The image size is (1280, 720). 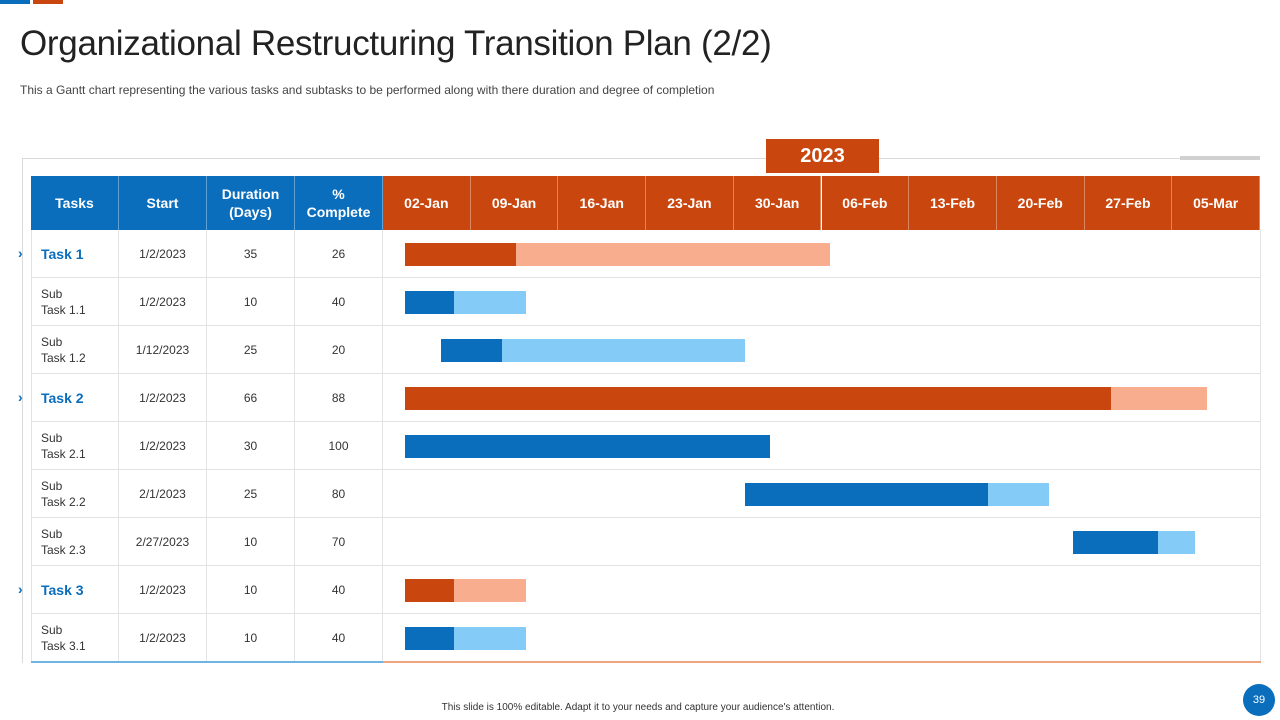 I want to click on week-label: 02-Jan, so click(x=427, y=203).